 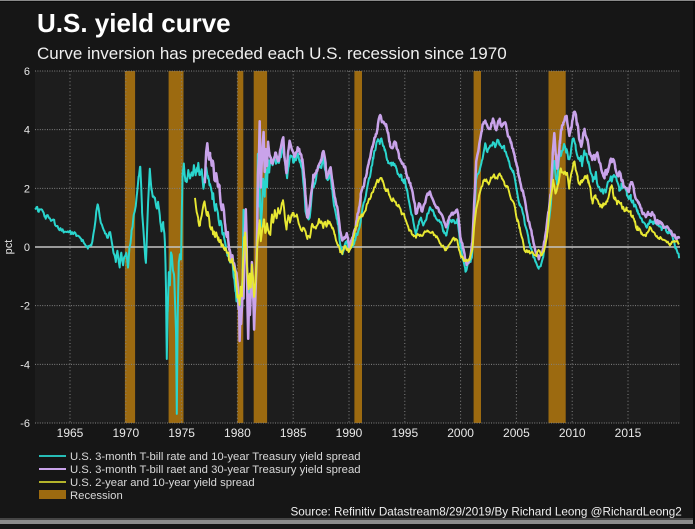 What do you see at coordinates (25, 307) in the screenshot?
I see `svg-text: -2` at bounding box center [25, 307].